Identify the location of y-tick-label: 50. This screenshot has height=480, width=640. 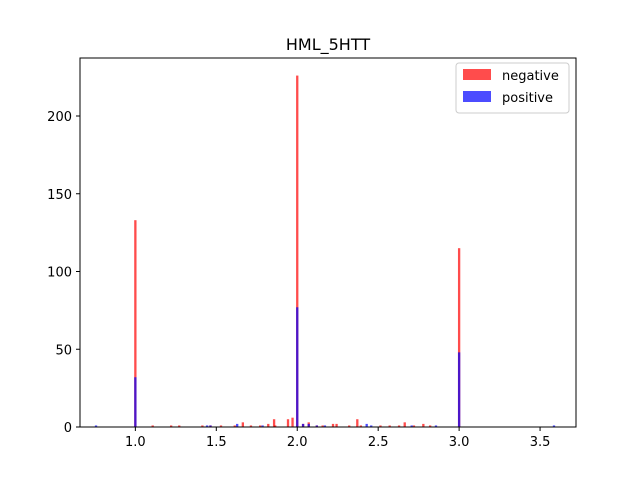
(63, 350).